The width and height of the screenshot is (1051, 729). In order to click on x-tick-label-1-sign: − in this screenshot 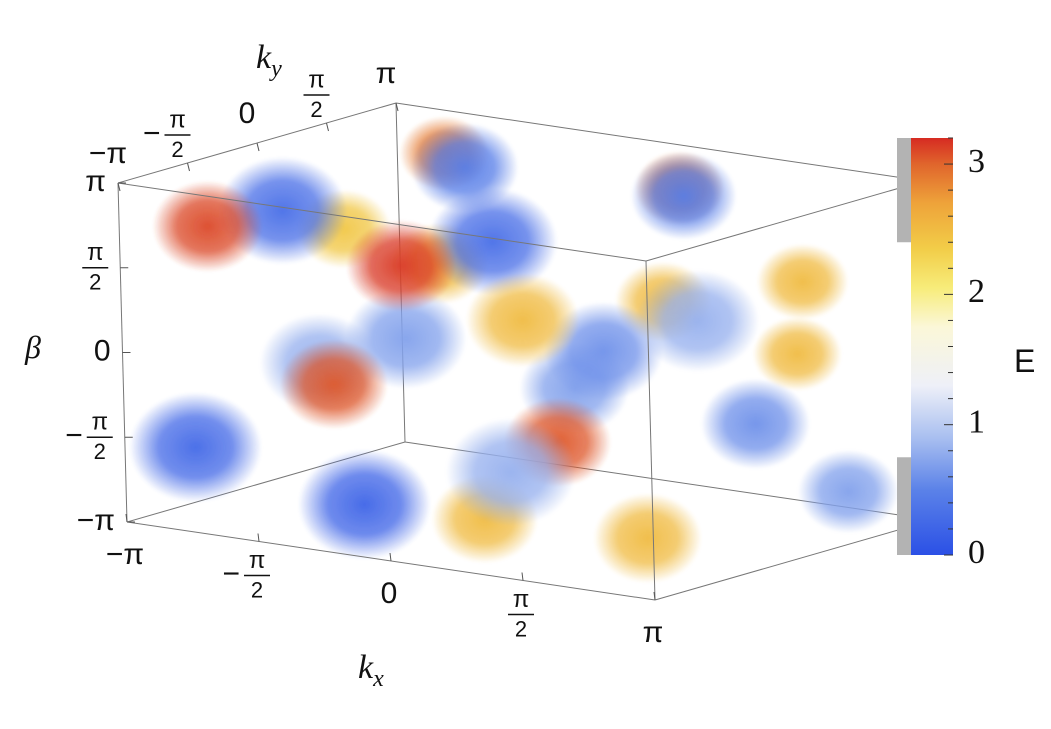, I will do `click(231, 573)`.